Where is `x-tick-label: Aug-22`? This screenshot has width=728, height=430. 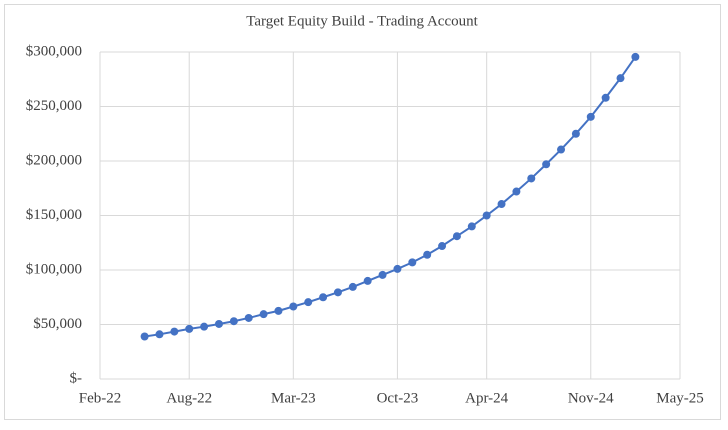
x-tick-label: Aug-22 is located at coordinates (189, 398).